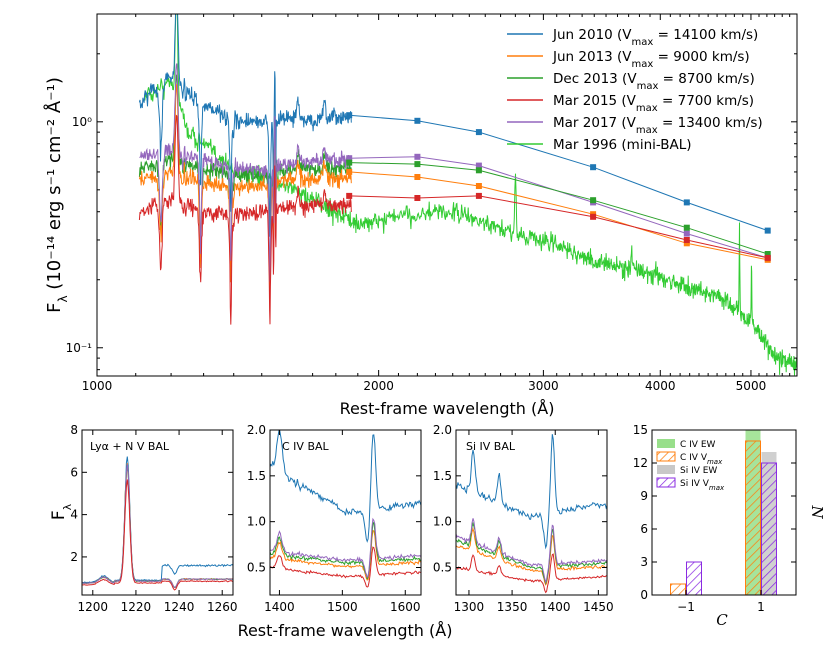  Describe the element at coordinates (761, 607) in the screenshot. I see `hist-xtick-label: 1` at that location.